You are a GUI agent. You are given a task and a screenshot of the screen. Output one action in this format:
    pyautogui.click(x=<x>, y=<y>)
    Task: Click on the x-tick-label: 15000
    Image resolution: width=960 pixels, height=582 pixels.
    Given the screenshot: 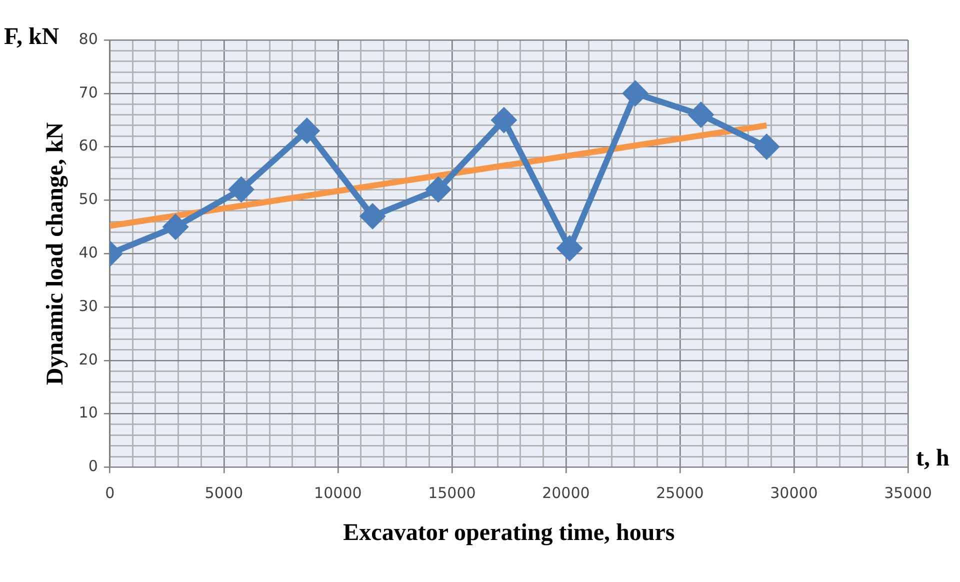 What is the action you would take?
    pyautogui.click(x=452, y=493)
    